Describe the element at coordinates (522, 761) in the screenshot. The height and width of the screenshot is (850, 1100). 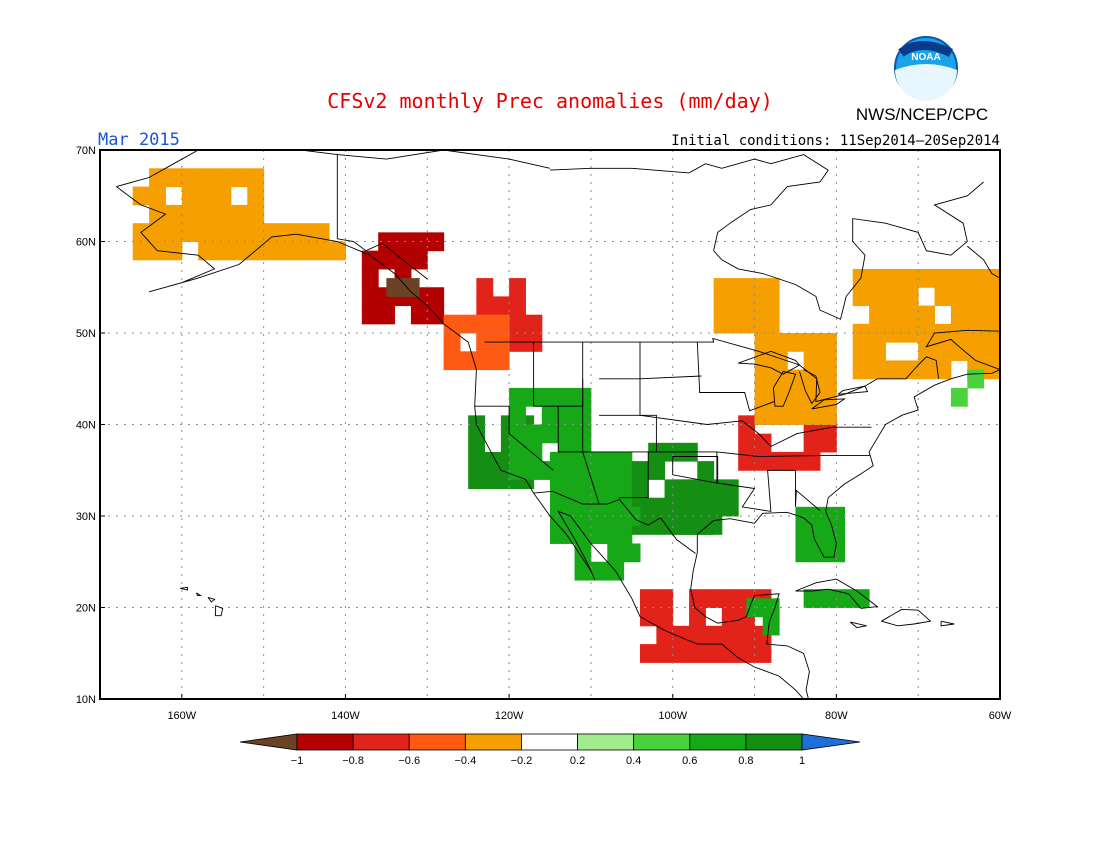
I see `colorbar-tick-label: −0.2` at that location.